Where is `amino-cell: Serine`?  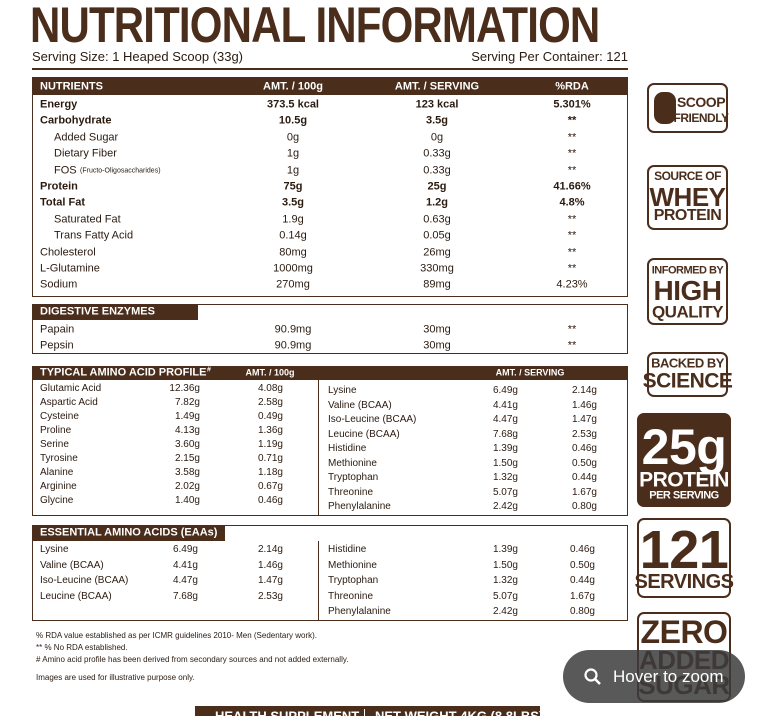
amino-cell: Serine is located at coordinates (54, 444).